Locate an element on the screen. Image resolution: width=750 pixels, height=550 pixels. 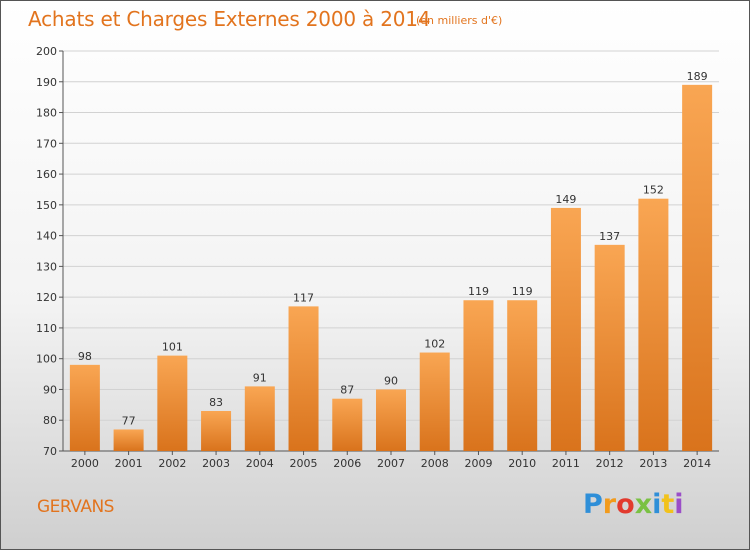
y-tick-label: 90 is located at coordinates (50, 389).